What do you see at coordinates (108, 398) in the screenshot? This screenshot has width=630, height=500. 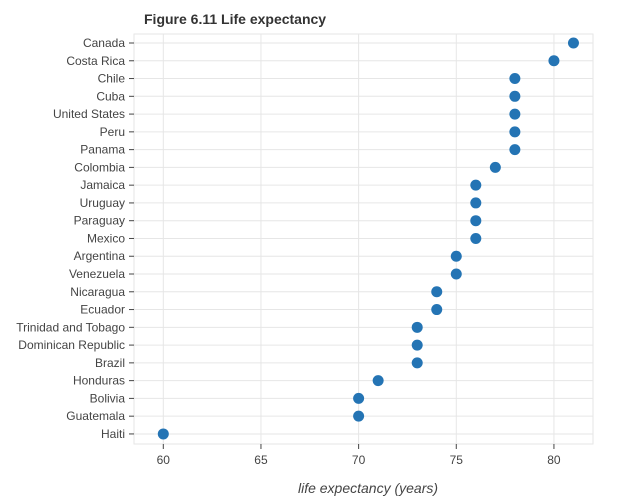 I see `y-tick-label: Bolivia` at bounding box center [108, 398].